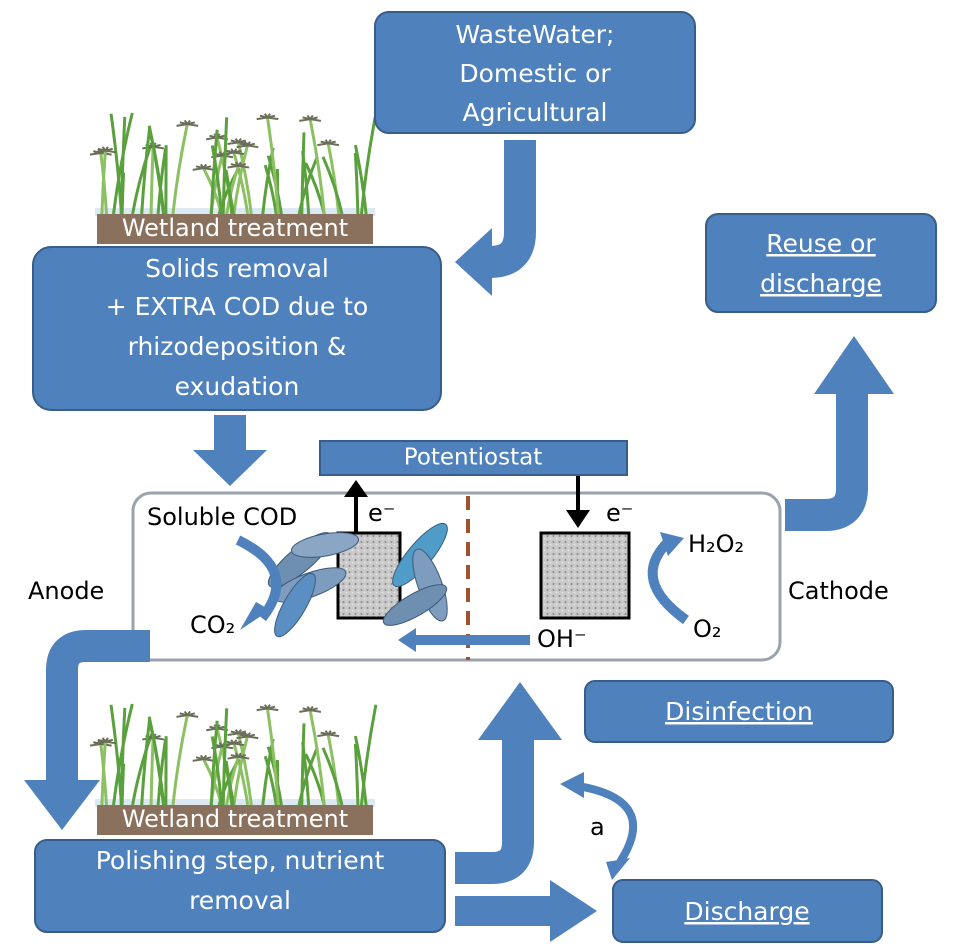  I want to click on cathode-label: Cathode, so click(838, 591).